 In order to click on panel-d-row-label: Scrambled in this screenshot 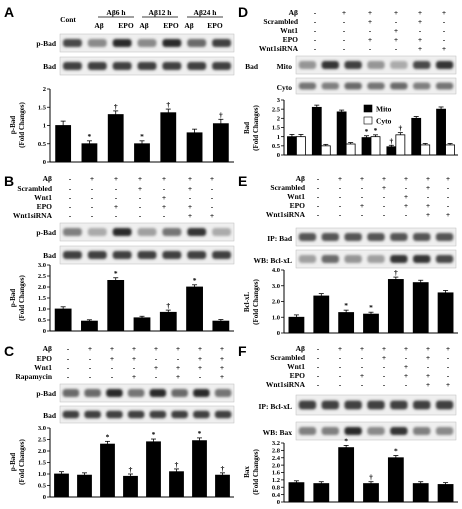, I will do `click(280, 21)`.